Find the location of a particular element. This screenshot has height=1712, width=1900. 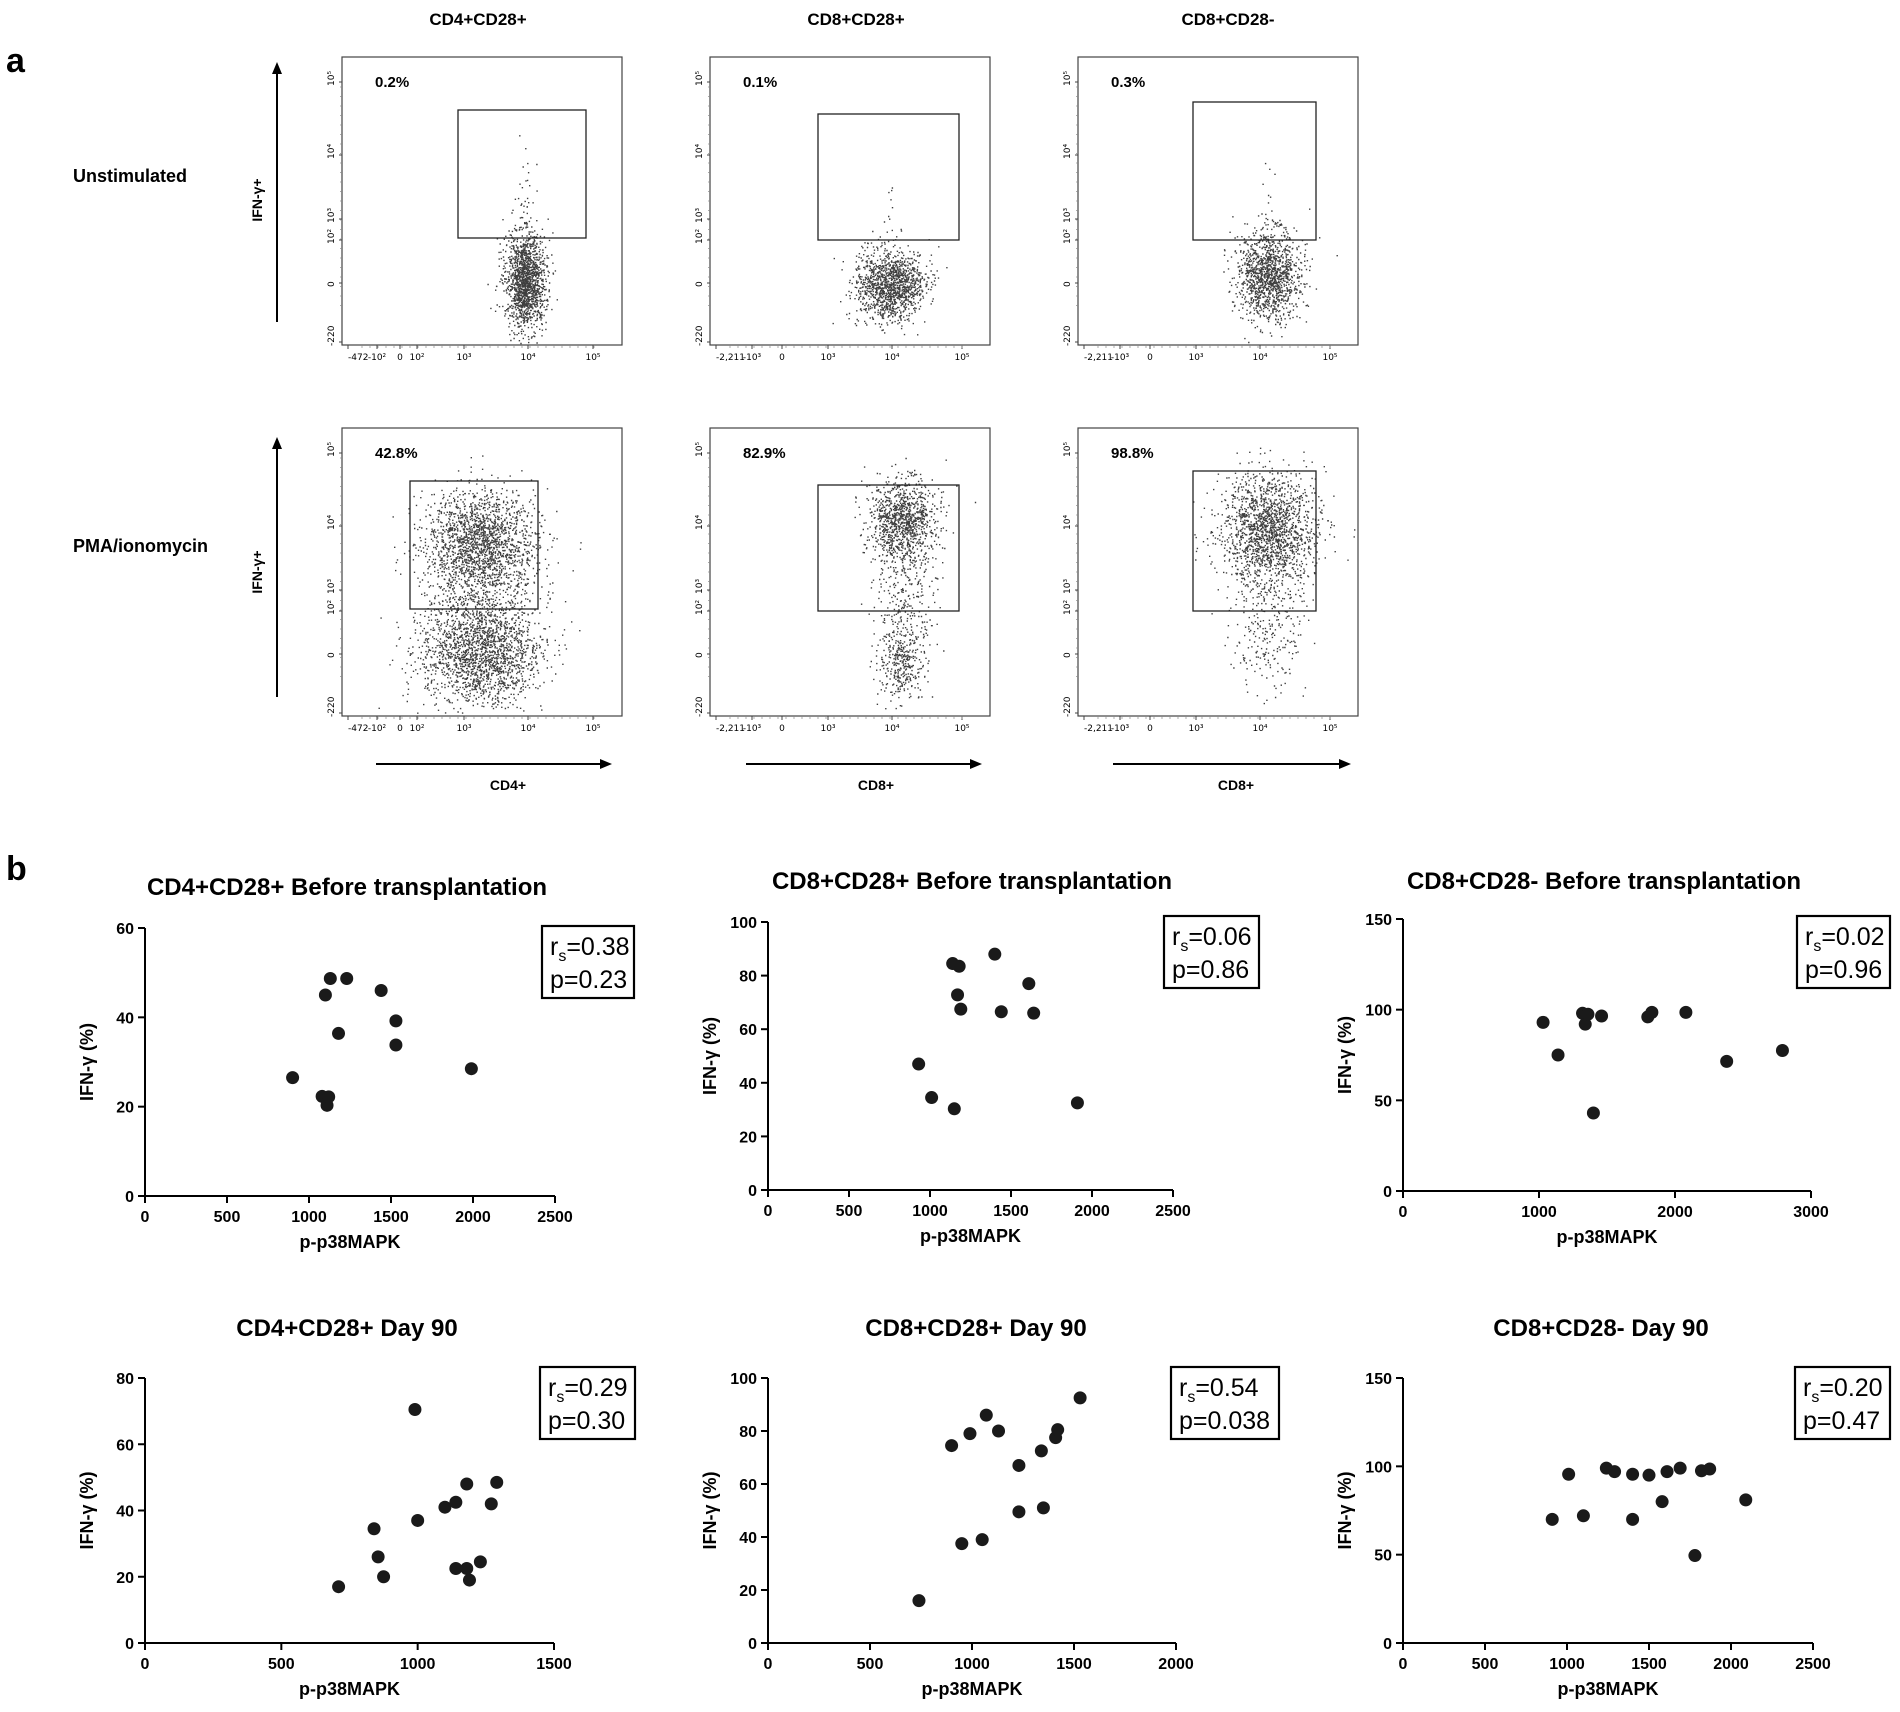

x-tick-label: 3000 is located at coordinates (1811, 1212).